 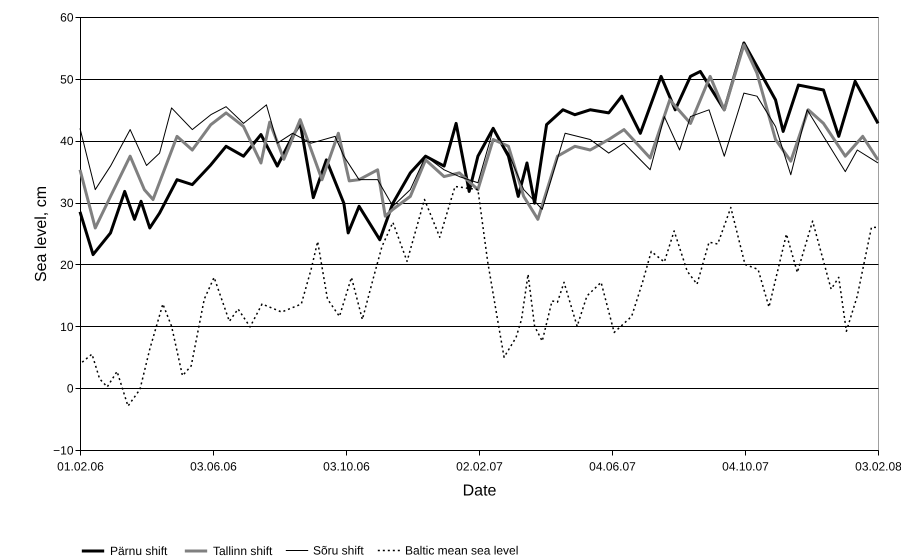 What do you see at coordinates (80, 467) in the screenshot?
I see `x-tick-label: 01.02.06` at bounding box center [80, 467].